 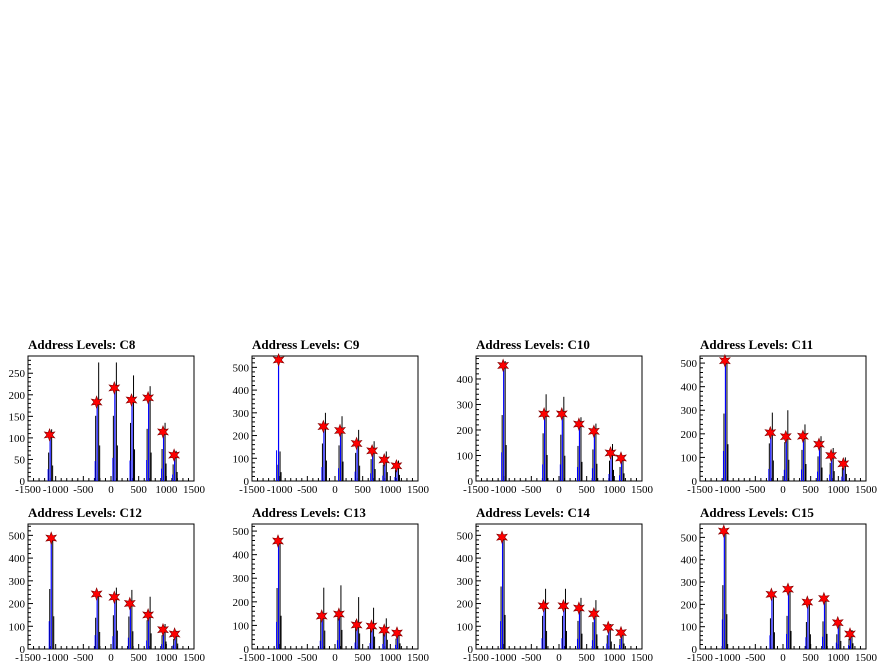 I want to click on panel-title: Address Levels: C9, so click(x=306, y=344).